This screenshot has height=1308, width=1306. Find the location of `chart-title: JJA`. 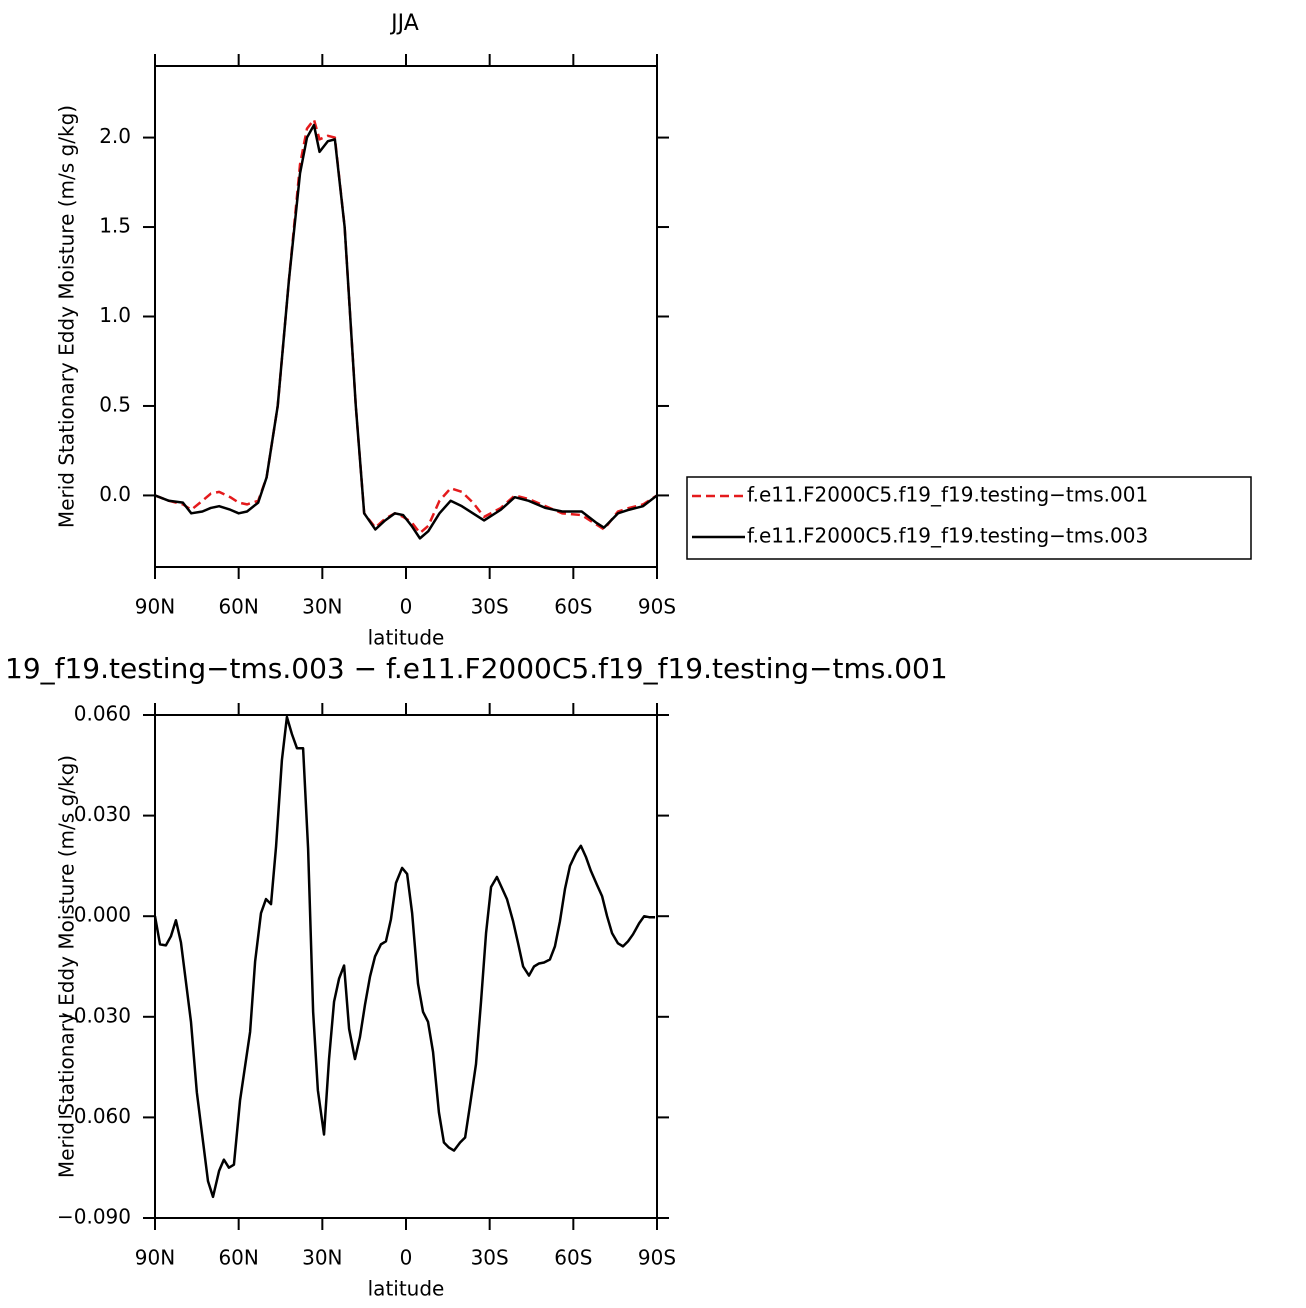

chart-title: JJA is located at coordinates (404, 23).